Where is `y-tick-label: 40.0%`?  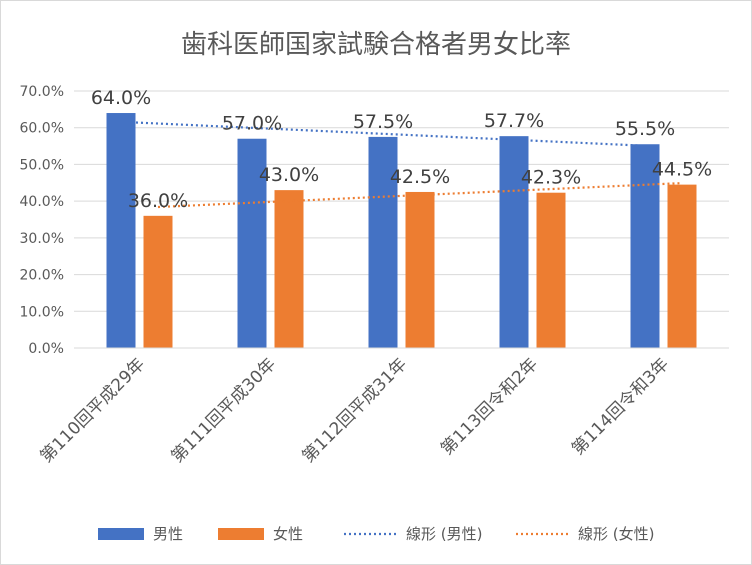
y-tick-label: 40.0% is located at coordinates (42, 202).